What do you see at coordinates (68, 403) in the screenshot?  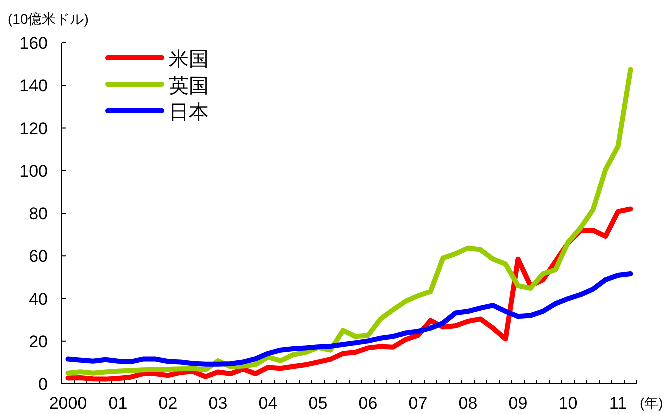 I see `x-tick-label: 2000` at bounding box center [68, 403].